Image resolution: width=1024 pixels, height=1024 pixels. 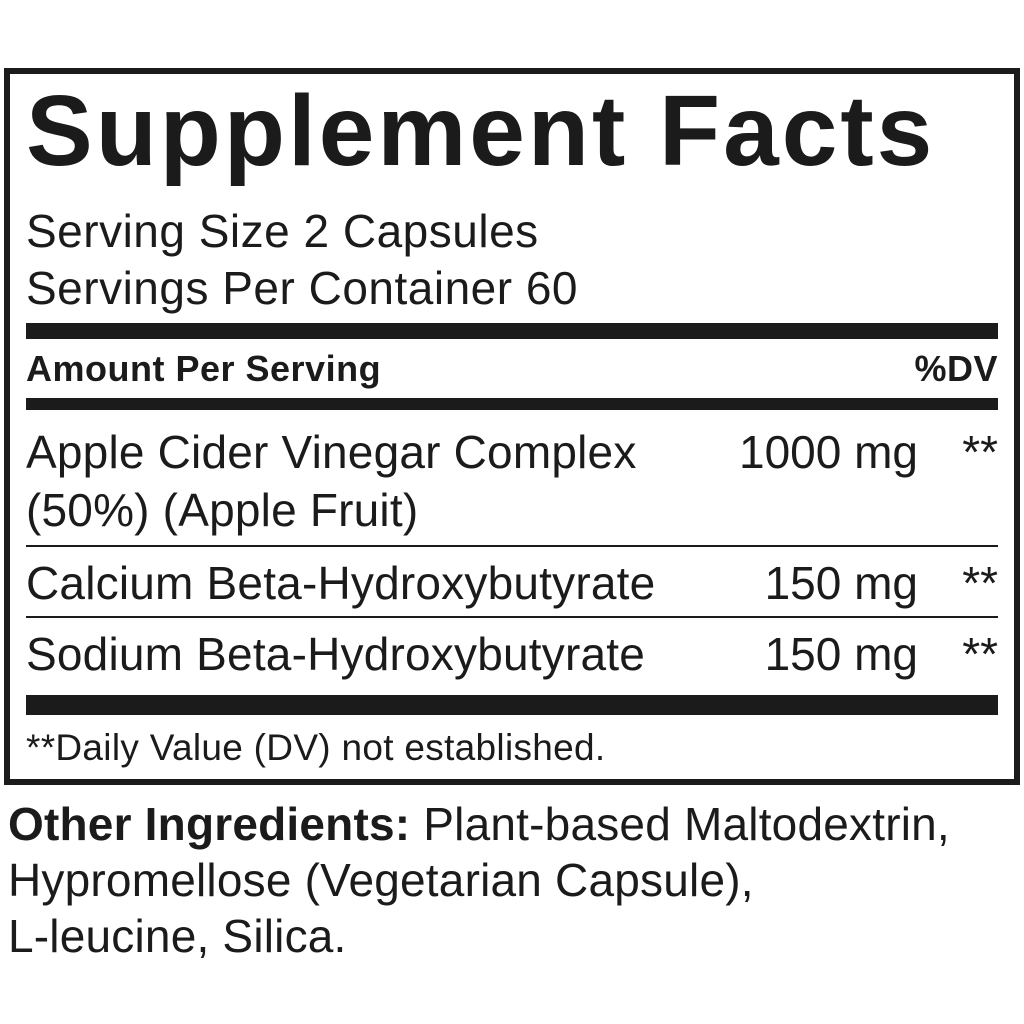 What do you see at coordinates (222, 509) in the screenshot?
I see `ingredient-name-line2: (50%) (Apple Fruit)` at bounding box center [222, 509].